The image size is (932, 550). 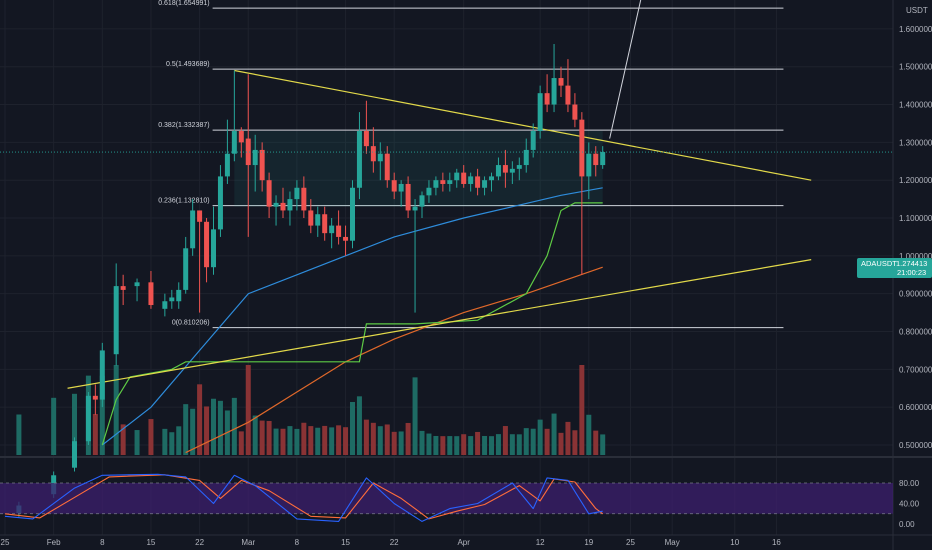 I want to click on time-axis: 25 Feb 8 15 22 Mar 8 15 22 Apr 12 19 25 May 10 16, so click(x=391, y=542).